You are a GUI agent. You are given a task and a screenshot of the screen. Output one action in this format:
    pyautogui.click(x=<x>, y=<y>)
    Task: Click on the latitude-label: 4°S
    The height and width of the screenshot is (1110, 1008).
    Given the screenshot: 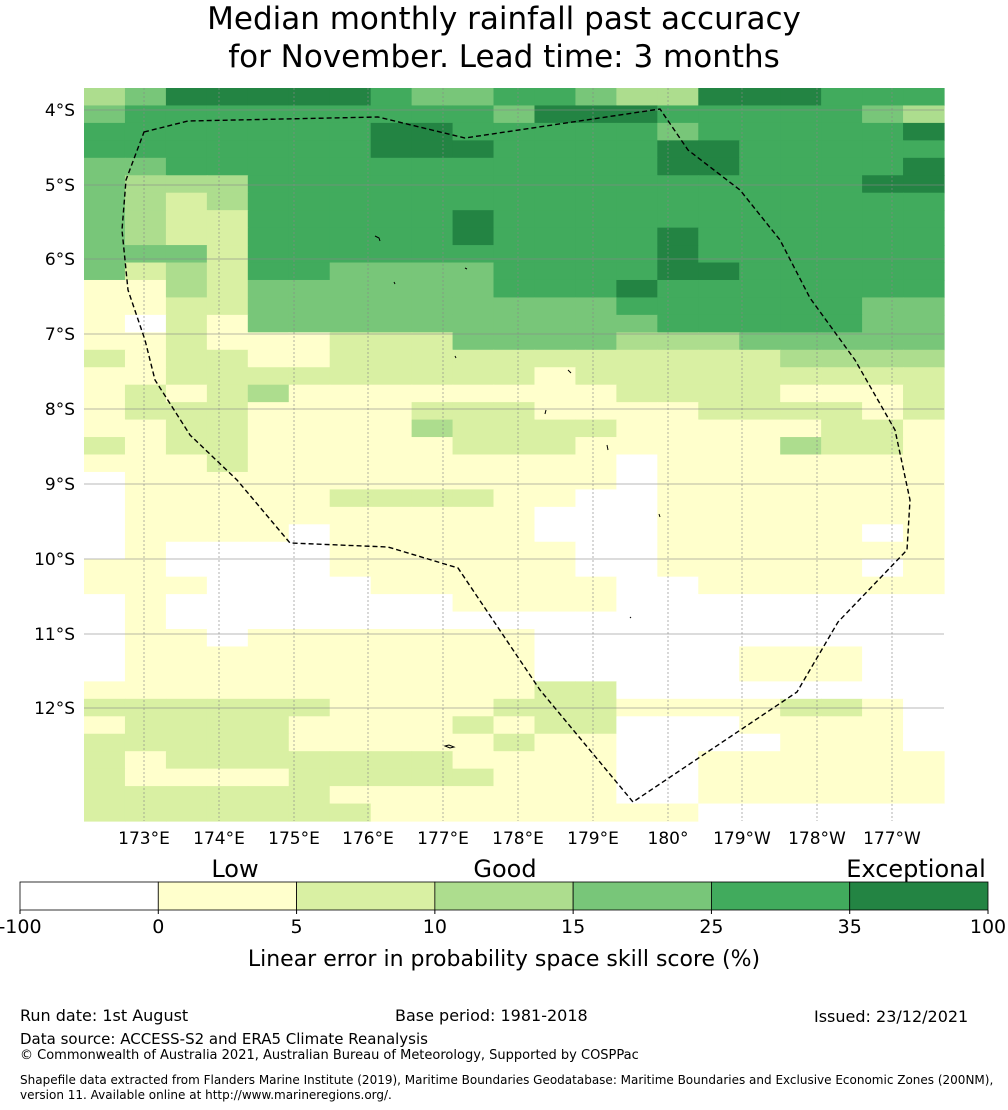 What is the action you would take?
    pyautogui.click(x=60, y=111)
    